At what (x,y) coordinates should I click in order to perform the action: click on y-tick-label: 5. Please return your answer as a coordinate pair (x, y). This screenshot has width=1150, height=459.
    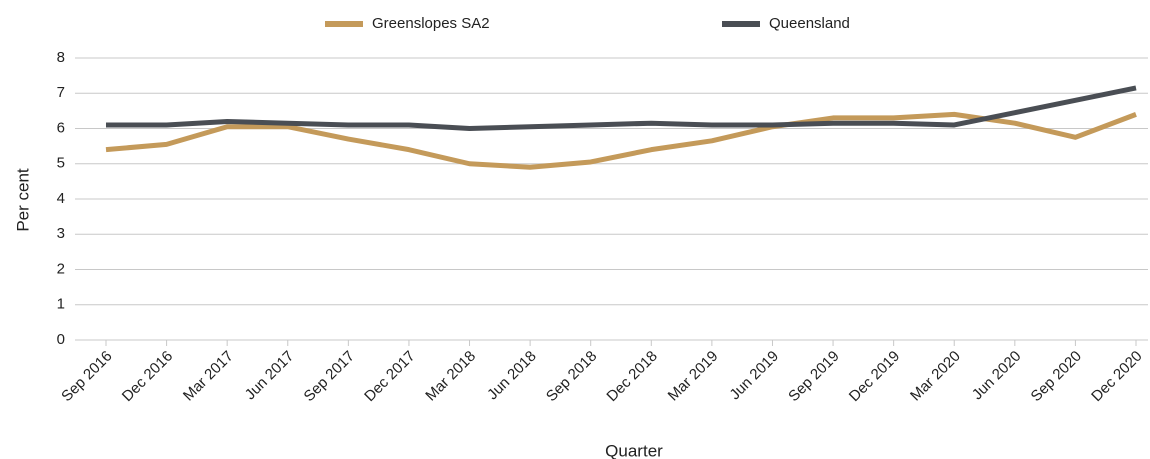
    Looking at the image, I should click on (61, 163).